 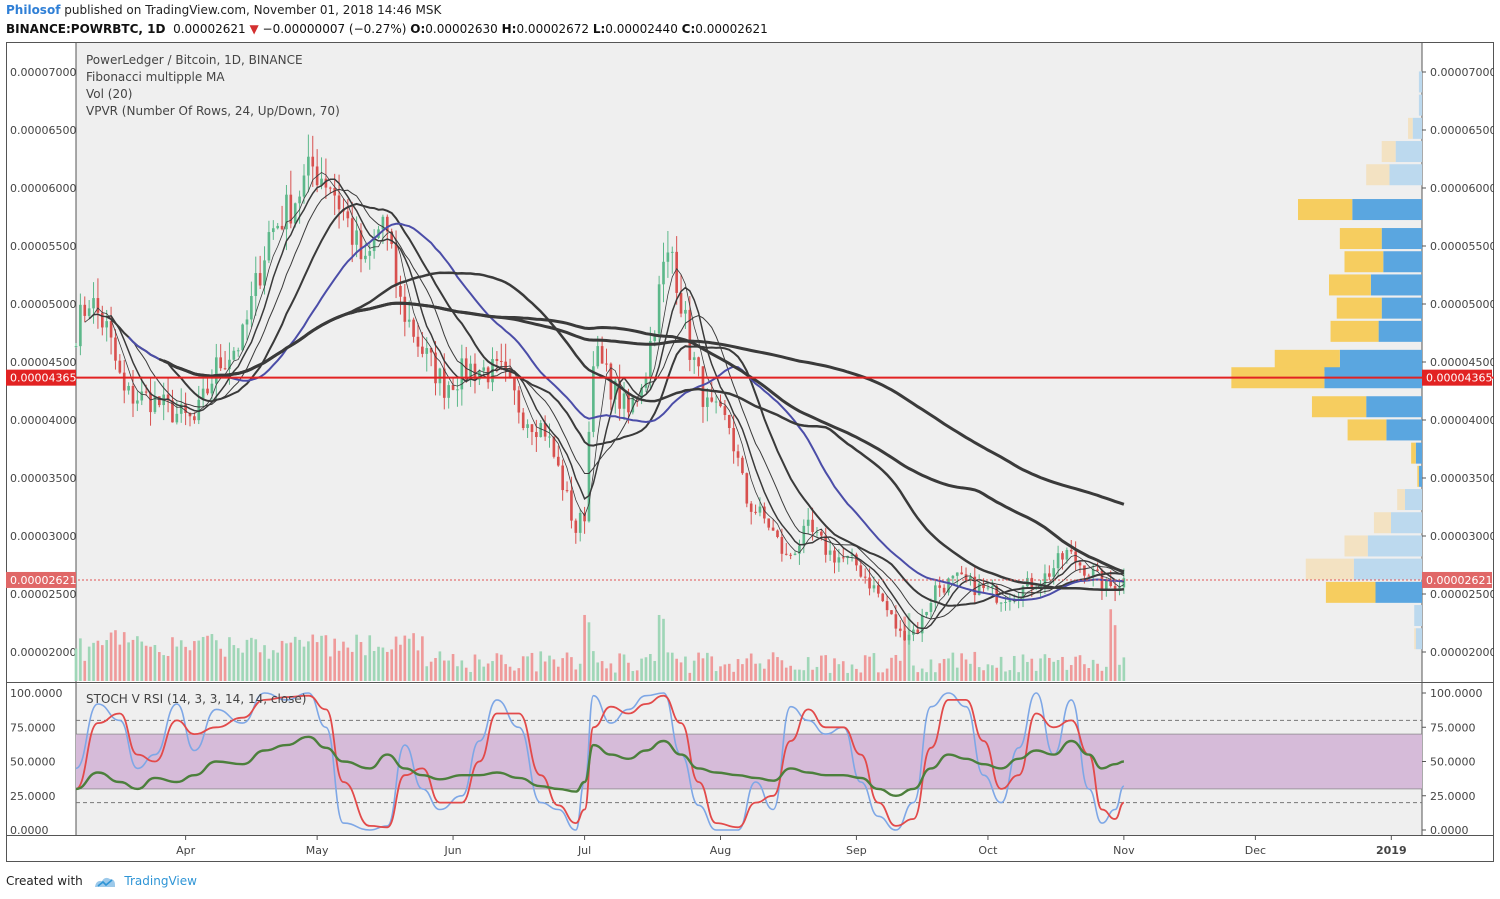 I want to click on right-price-tick: 0.00007000, so click(x=1462, y=72).